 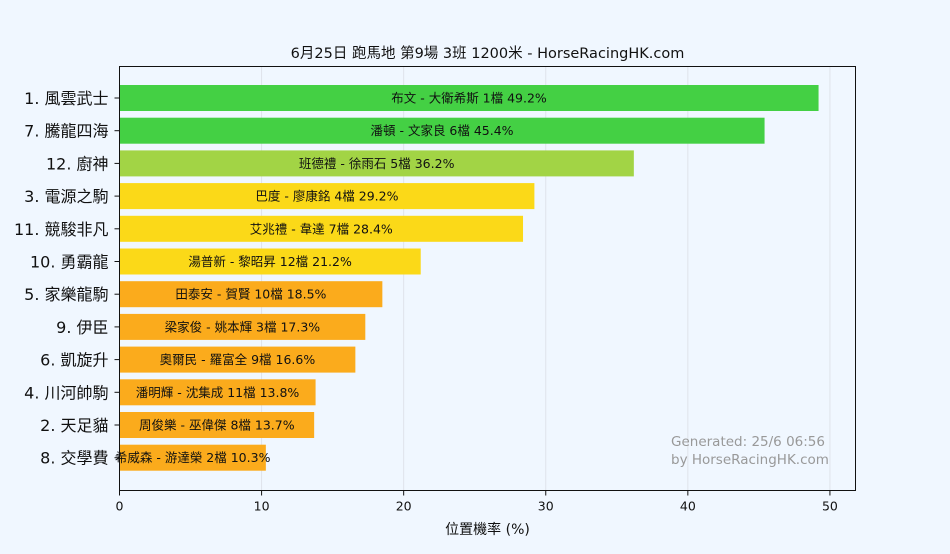 I want to click on bar-label: 潘頓 - 文家良 6檔 45.4%, so click(x=441, y=130).